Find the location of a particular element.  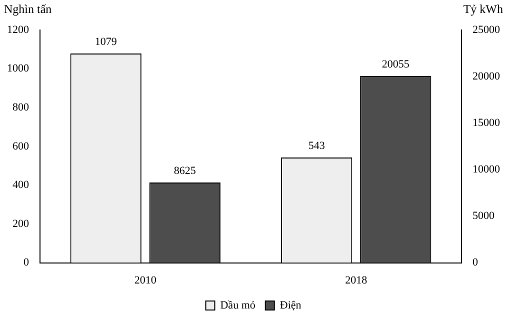

y-tick-label: 1000 is located at coordinates (18, 68).